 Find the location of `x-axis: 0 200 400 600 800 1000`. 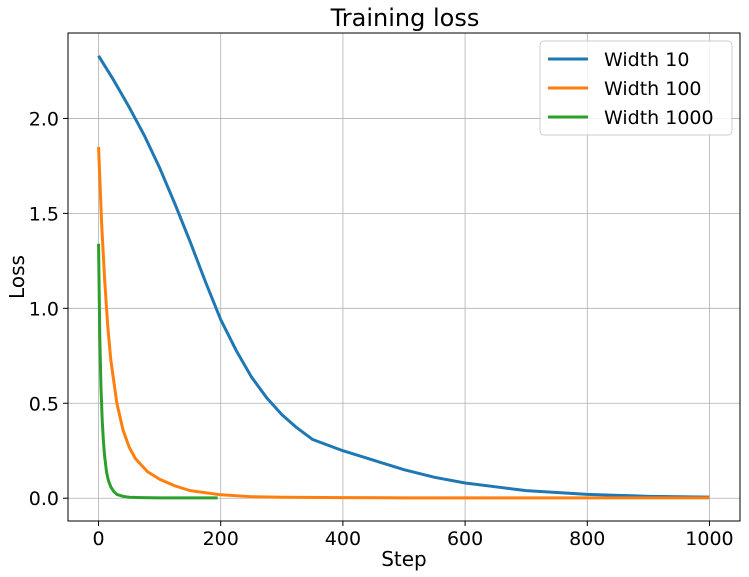

x-axis: 0 200 400 600 800 1000 is located at coordinates (413, 535).